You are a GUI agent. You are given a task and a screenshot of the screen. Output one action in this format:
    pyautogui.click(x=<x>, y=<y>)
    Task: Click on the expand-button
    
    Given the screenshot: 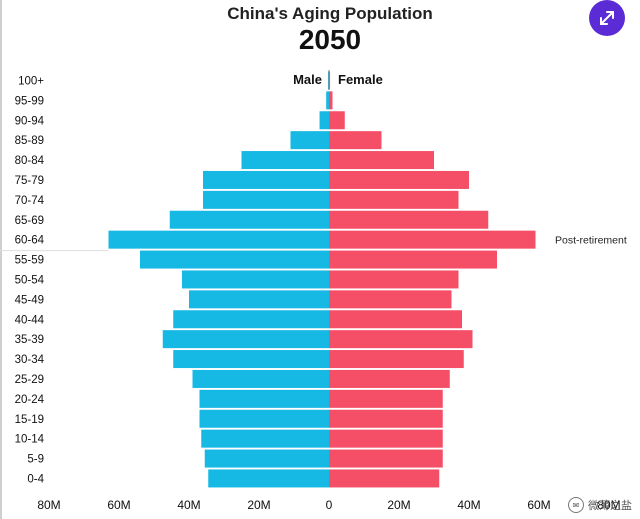 What is the action you would take?
    pyautogui.click(x=607, y=18)
    